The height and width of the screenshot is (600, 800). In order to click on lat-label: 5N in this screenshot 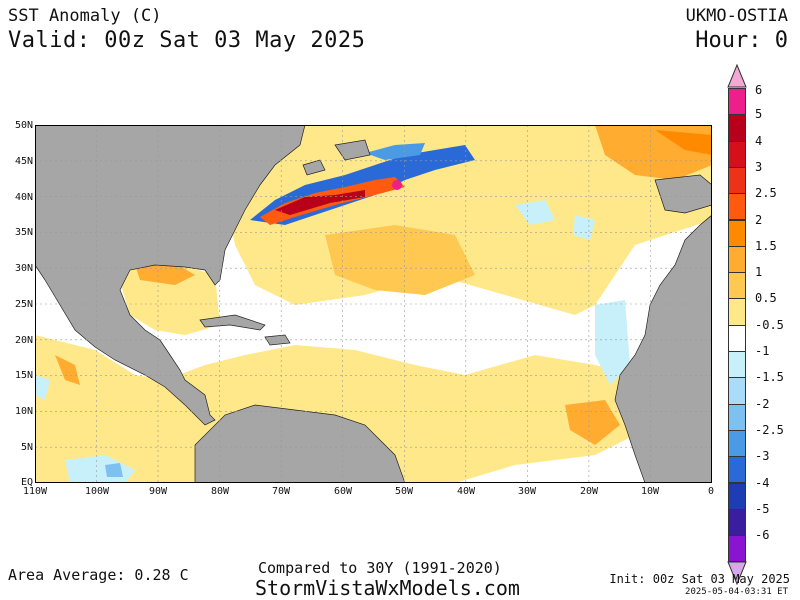, I will do `click(26, 447)`.